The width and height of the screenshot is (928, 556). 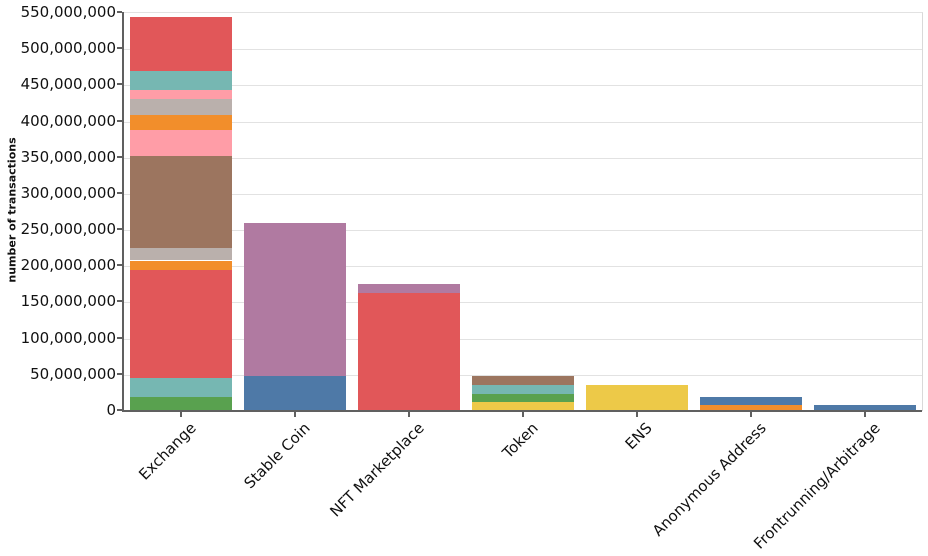 What do you see at coordinates (377, 470) in the screenshot?
I see `x-tick-label-nft-marketplace: NFT Marketplace` at bounding box center [377, 470].